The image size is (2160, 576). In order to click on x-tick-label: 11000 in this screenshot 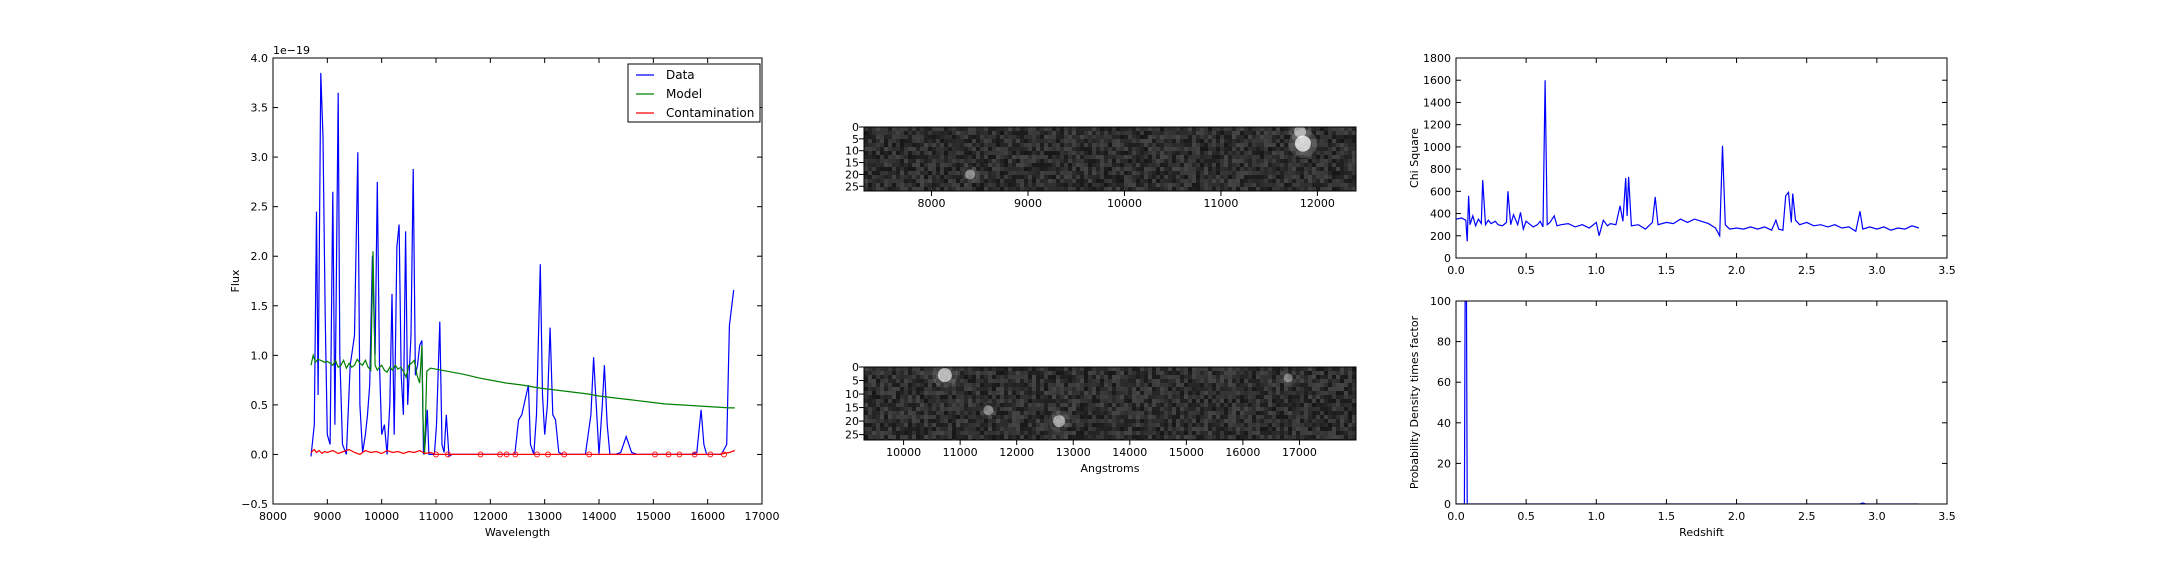, I will do `click(1220, 203)`.